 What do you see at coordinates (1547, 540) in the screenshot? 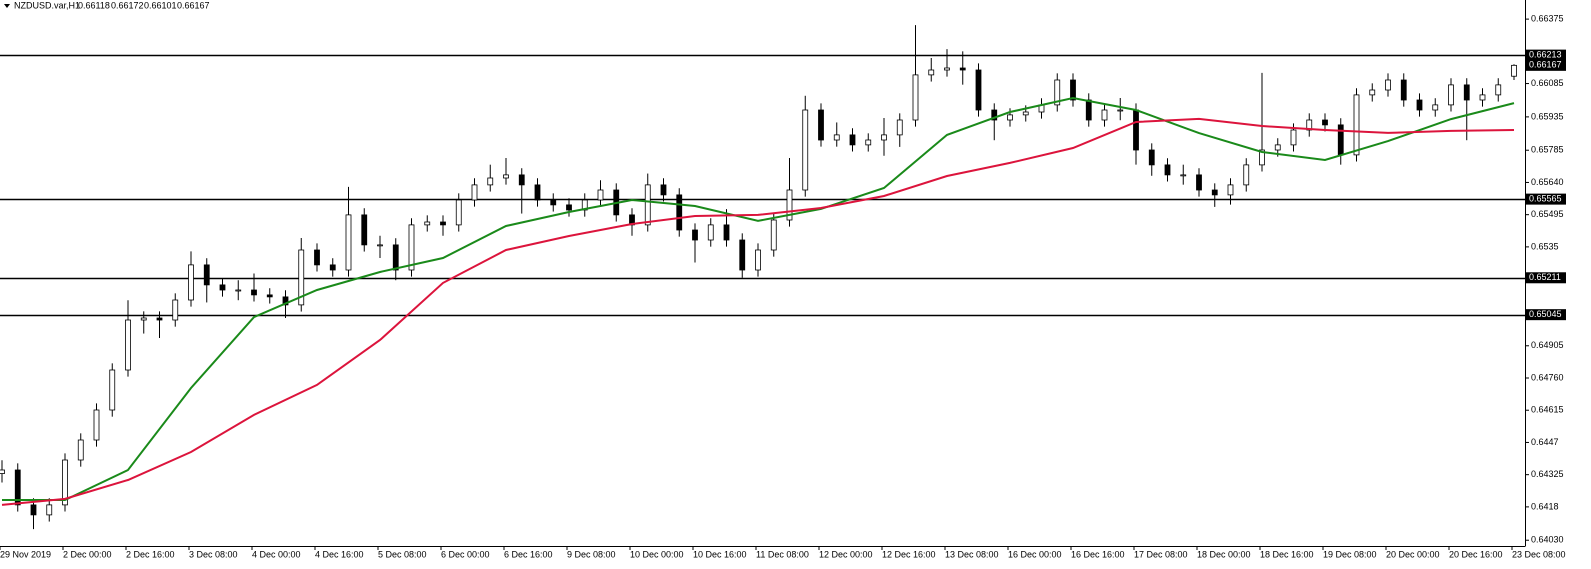
I see `y-tick-label: 0.64030` at bounding box center [1547, 540].